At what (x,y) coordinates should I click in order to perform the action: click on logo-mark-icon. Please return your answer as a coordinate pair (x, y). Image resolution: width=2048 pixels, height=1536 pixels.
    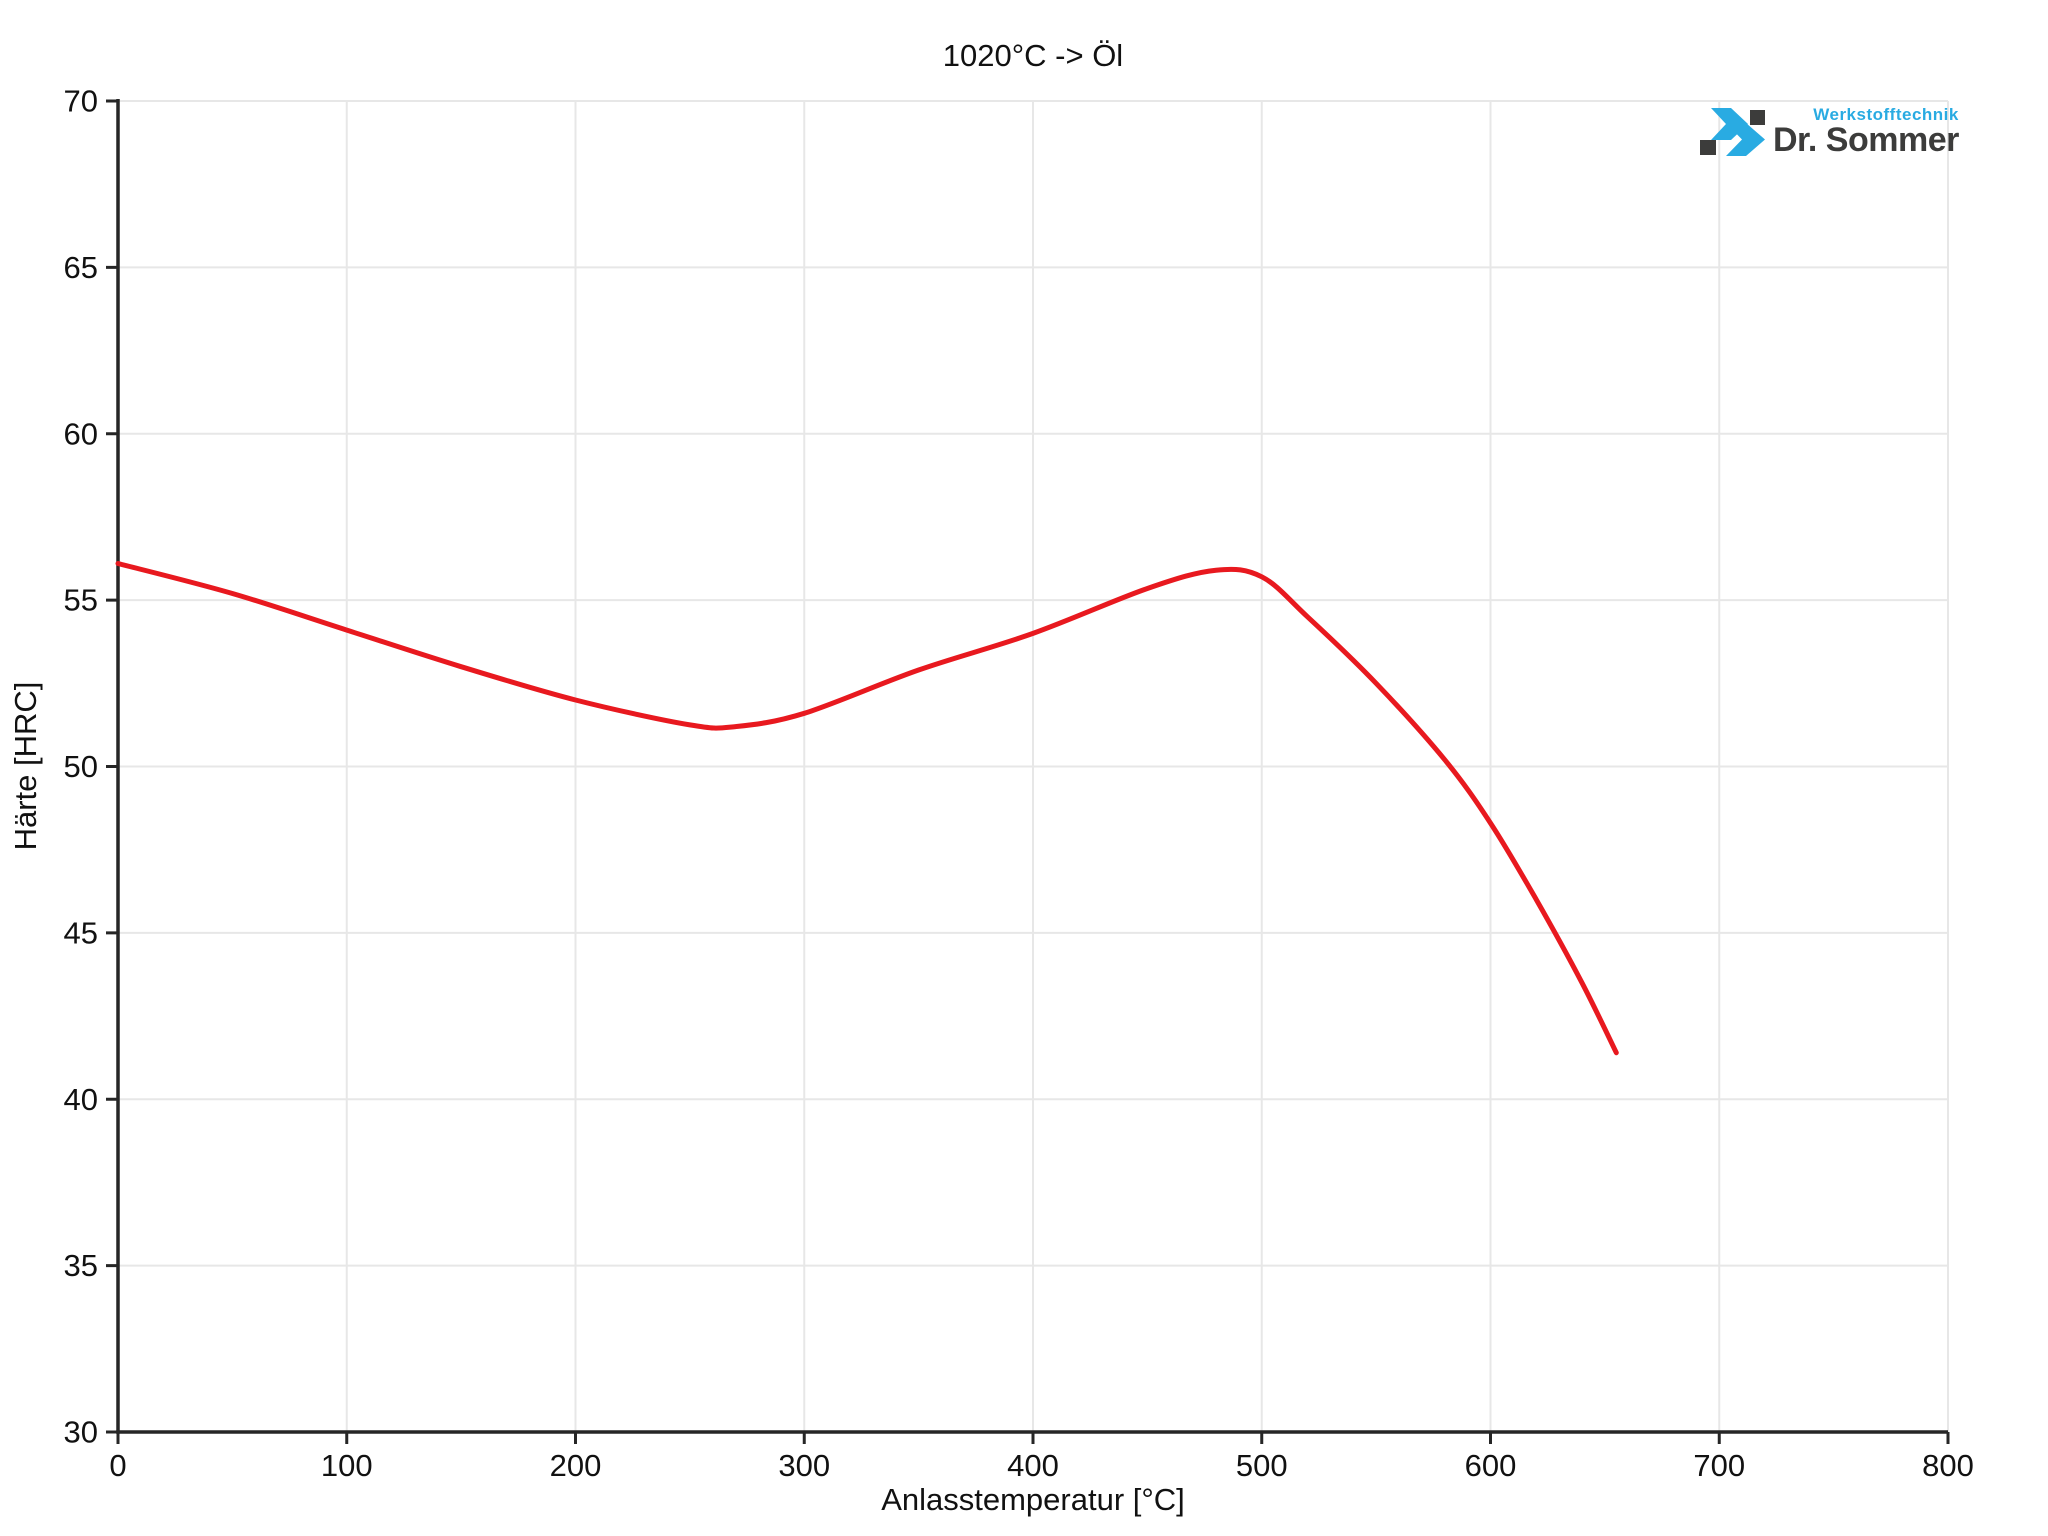
    Looking at the image, I should click on (1732, 132).